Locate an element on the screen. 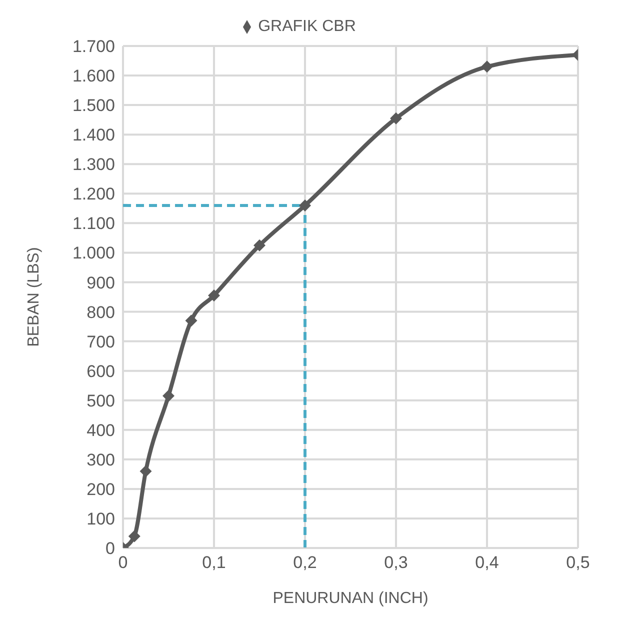 This screenshot has height=642, width=617. y-tick-label: 300 is located at coordinates (100, 460).